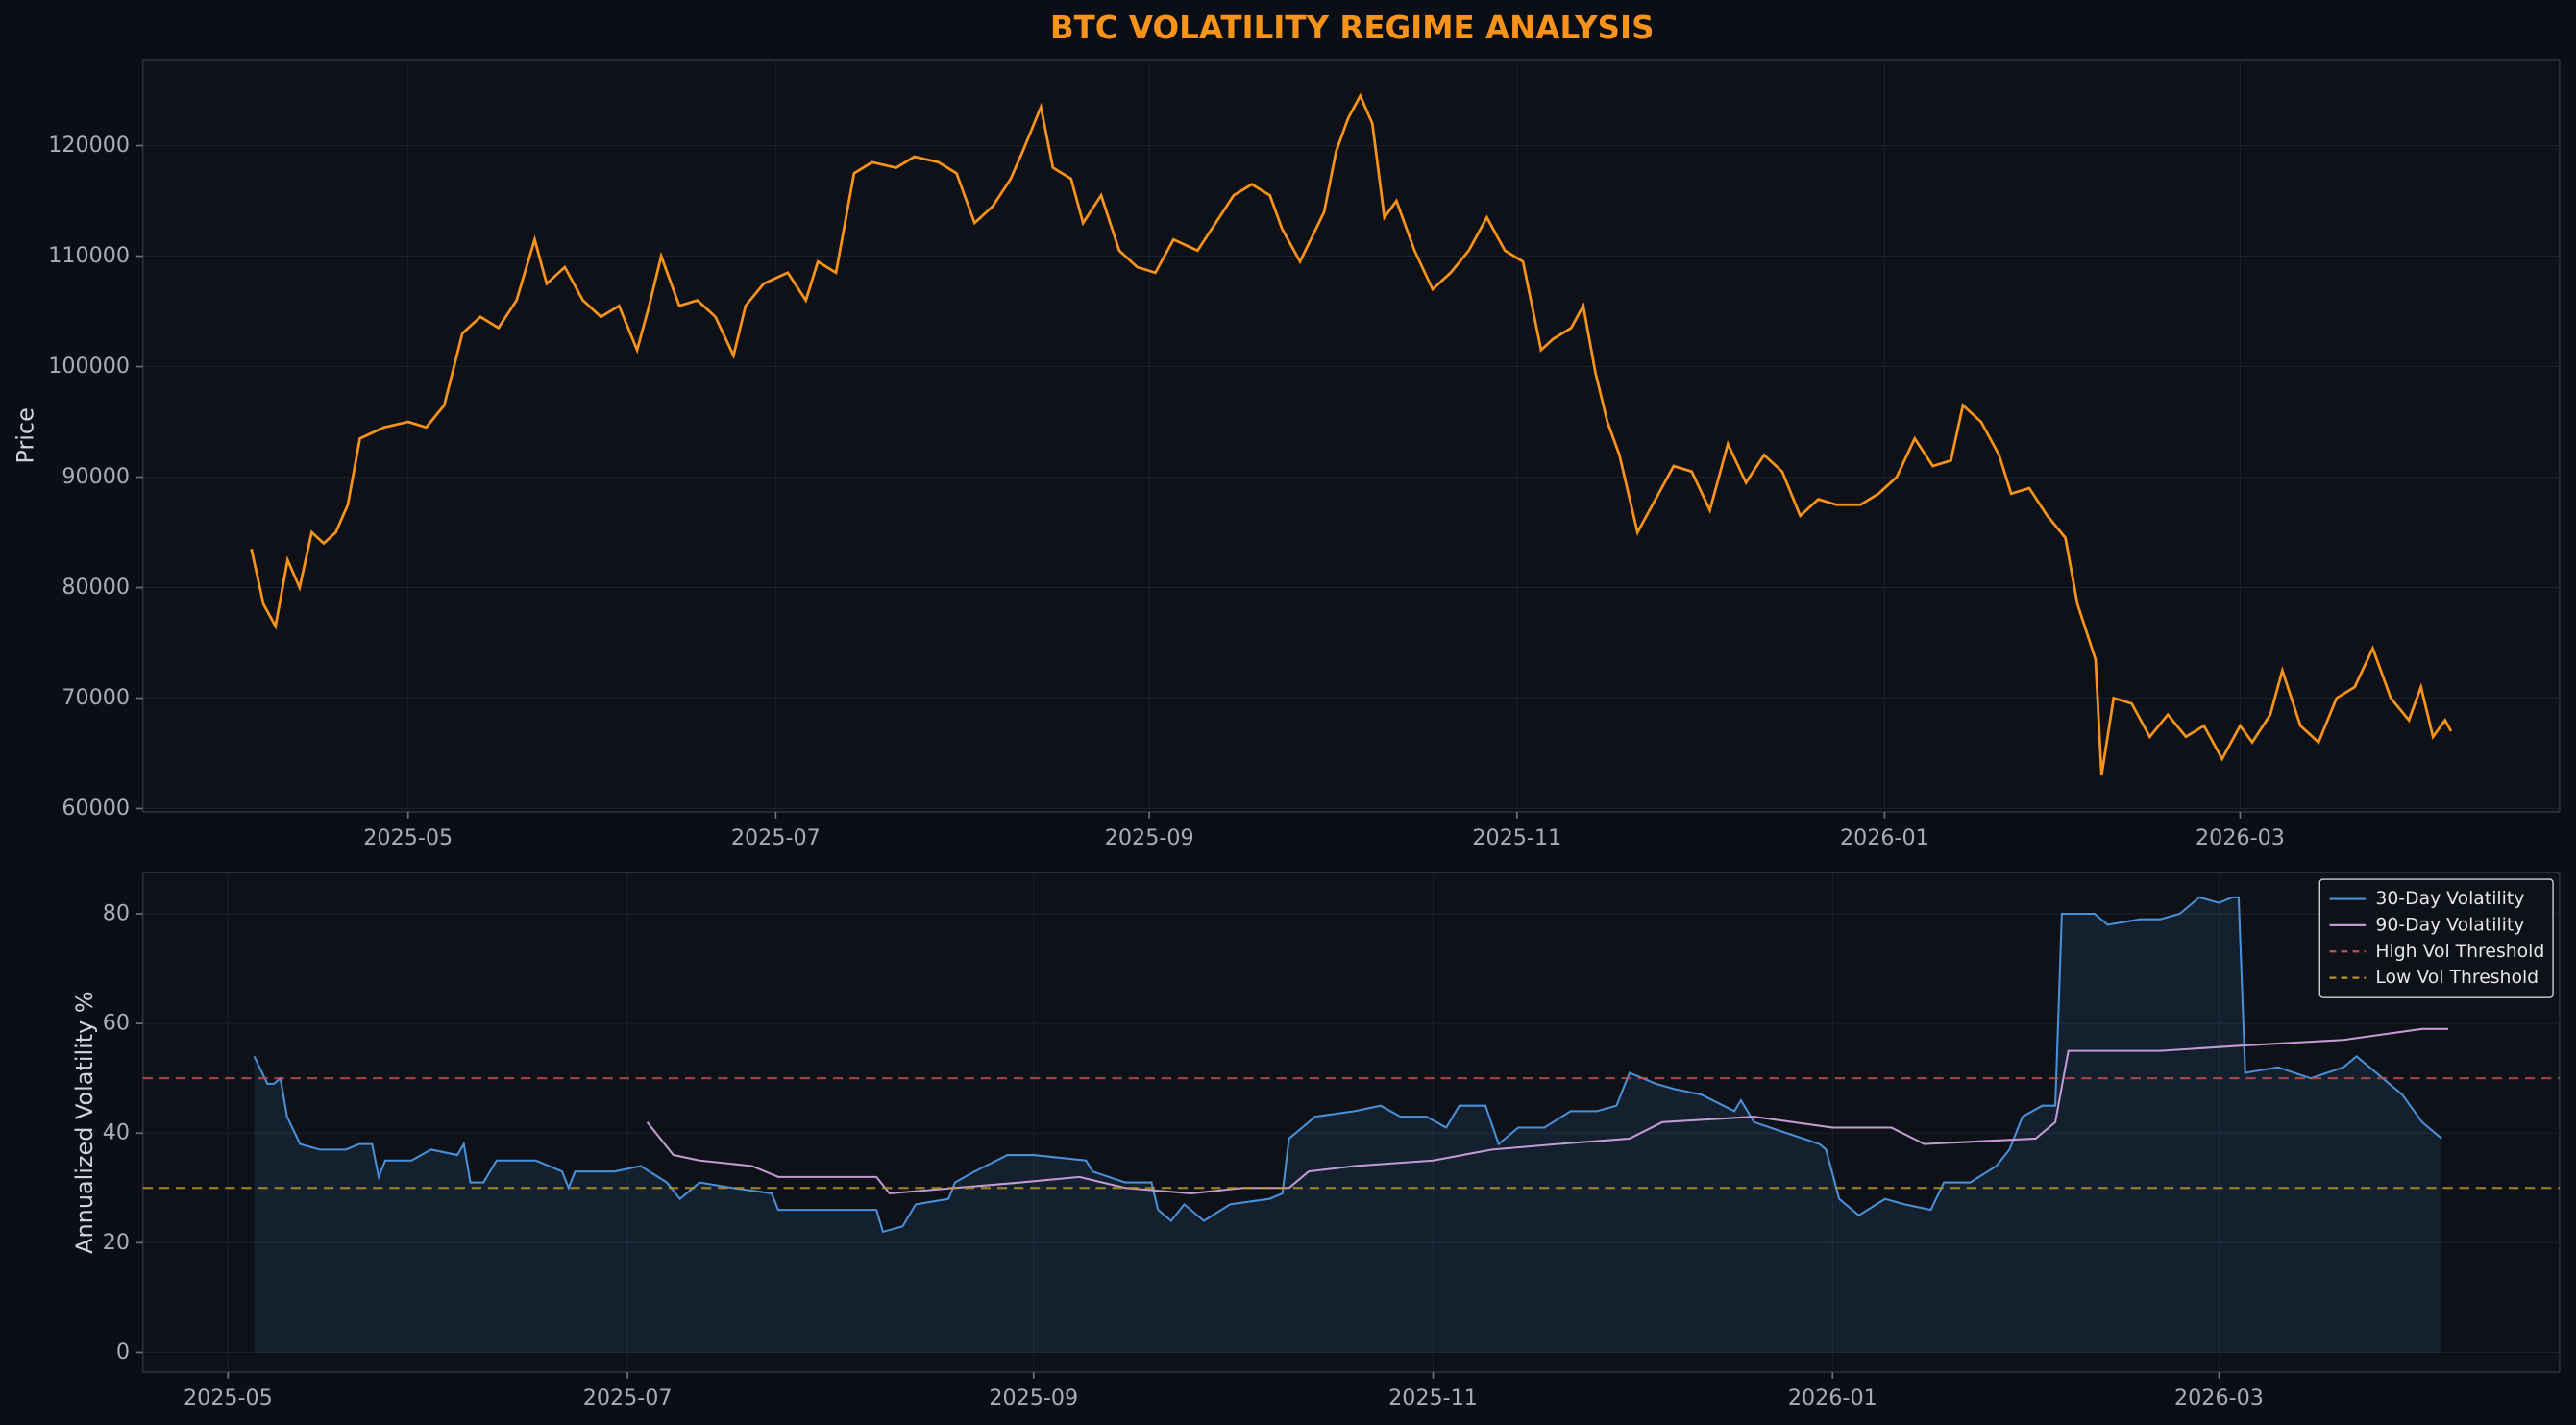  I want to click on chart-title: BTC VOLATILITY REGIME ANALYSIS, so click(1352, 28).